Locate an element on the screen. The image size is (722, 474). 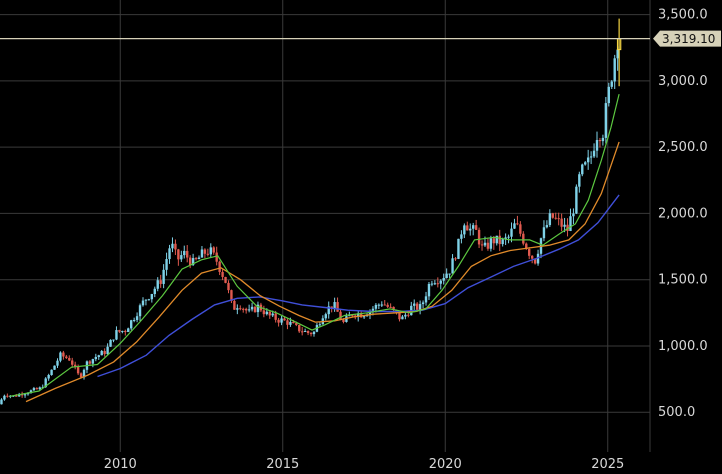
y-tick-label: 3,500.0 is located at coordinates (683, 15).